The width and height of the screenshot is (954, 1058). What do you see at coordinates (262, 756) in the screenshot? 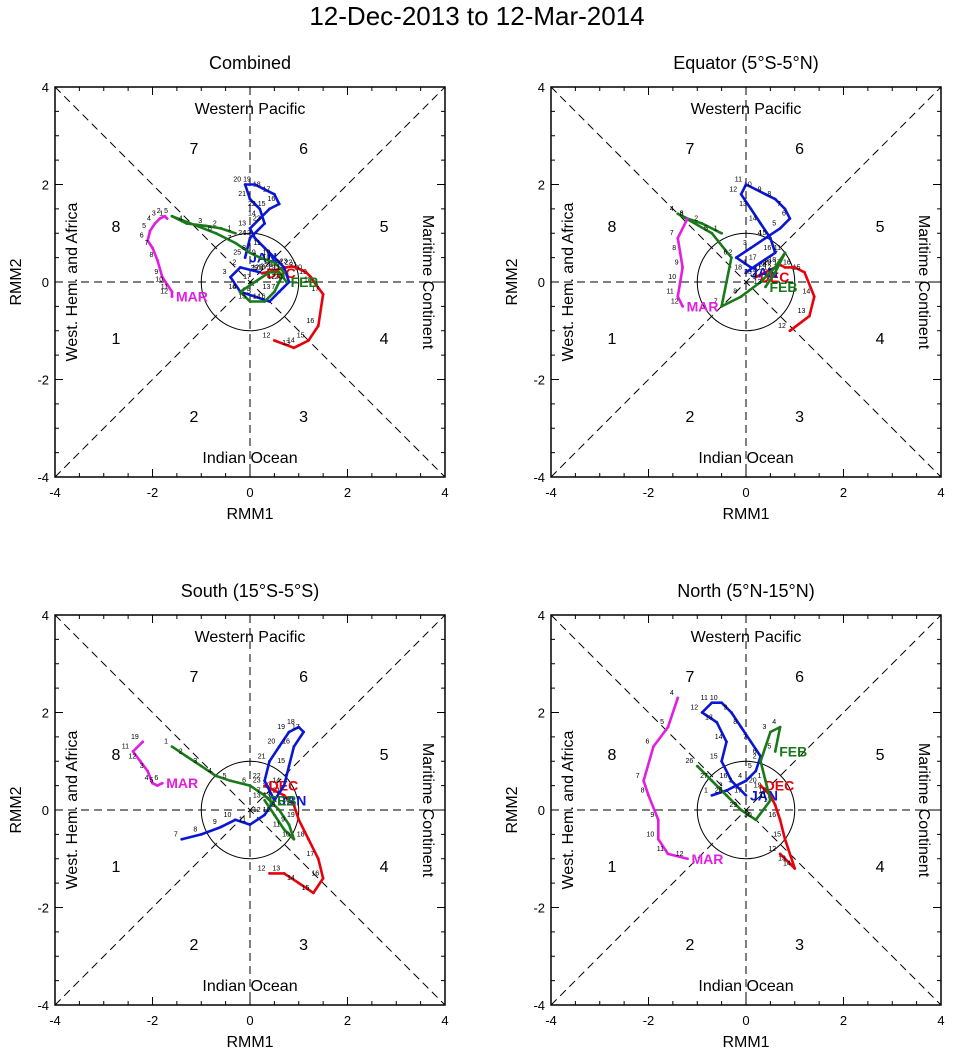
I see `day-label: 21` at bounding box center [262, 756].